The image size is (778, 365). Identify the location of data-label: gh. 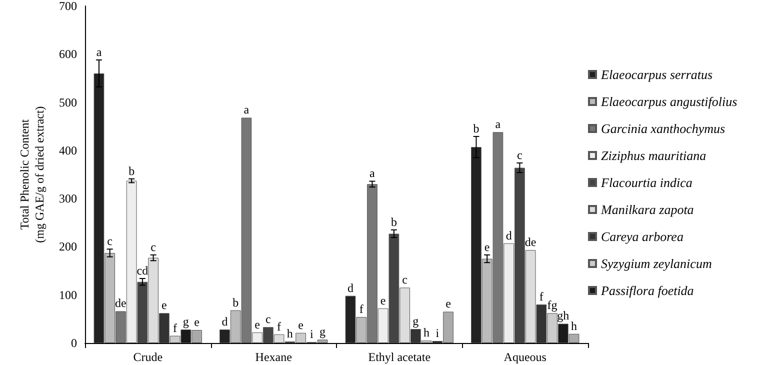
(563, 315).